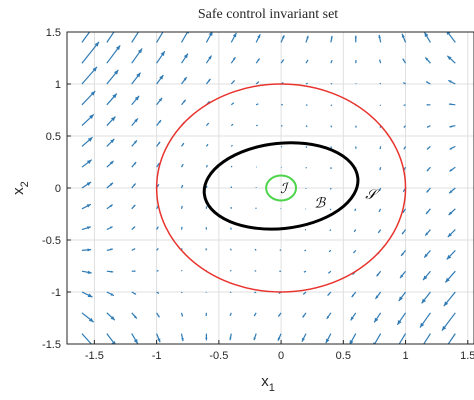 Image resolution: width=474 pixels, height=400 pixels. Describe the element at coordinates (268, 383) in the screenshot. I see `x-axis-label: x1` at that location.